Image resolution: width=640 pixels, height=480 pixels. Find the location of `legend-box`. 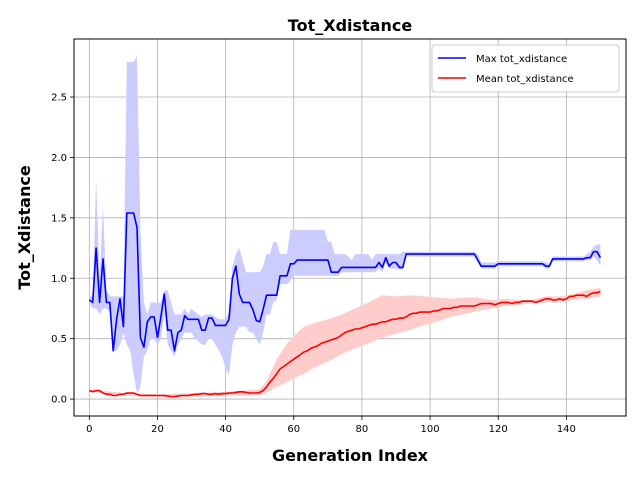

legend-box is located at coordinates (525, 68).